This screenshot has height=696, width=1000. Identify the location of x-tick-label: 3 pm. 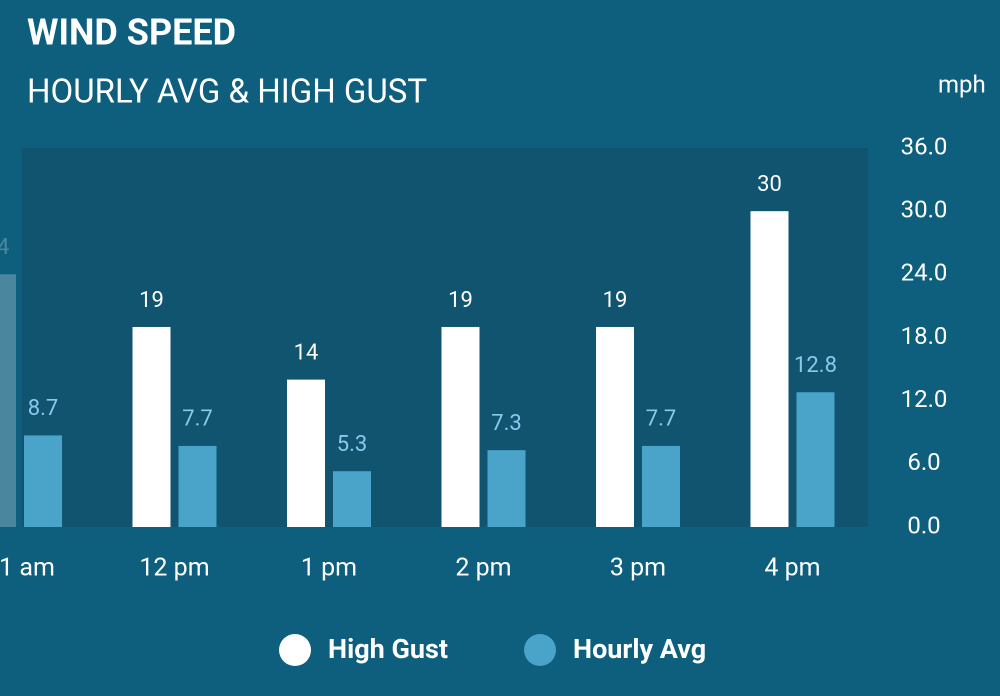
(638, 568).